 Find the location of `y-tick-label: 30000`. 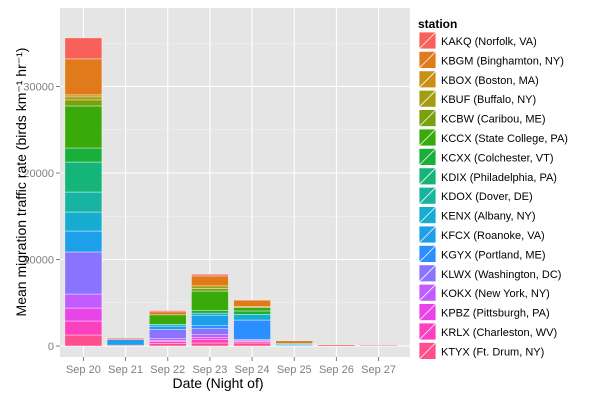

y-tick-label: 30000 is located at coordinates (38, 88).